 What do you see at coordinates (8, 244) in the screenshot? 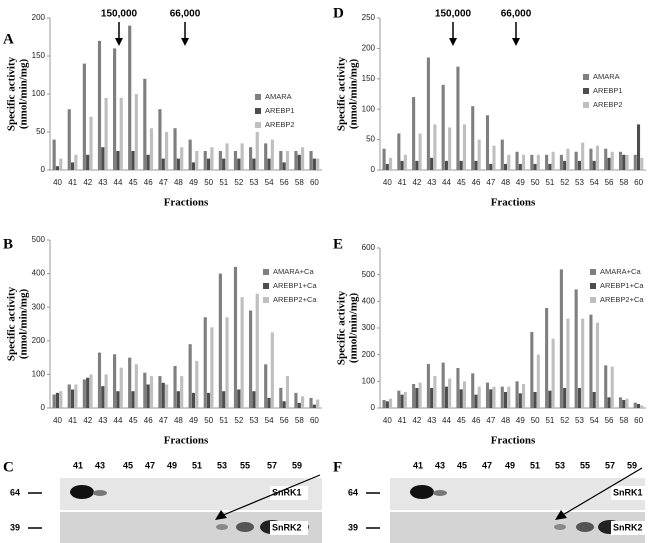
I see `panel-label: B` at bounding box center [8, 244].